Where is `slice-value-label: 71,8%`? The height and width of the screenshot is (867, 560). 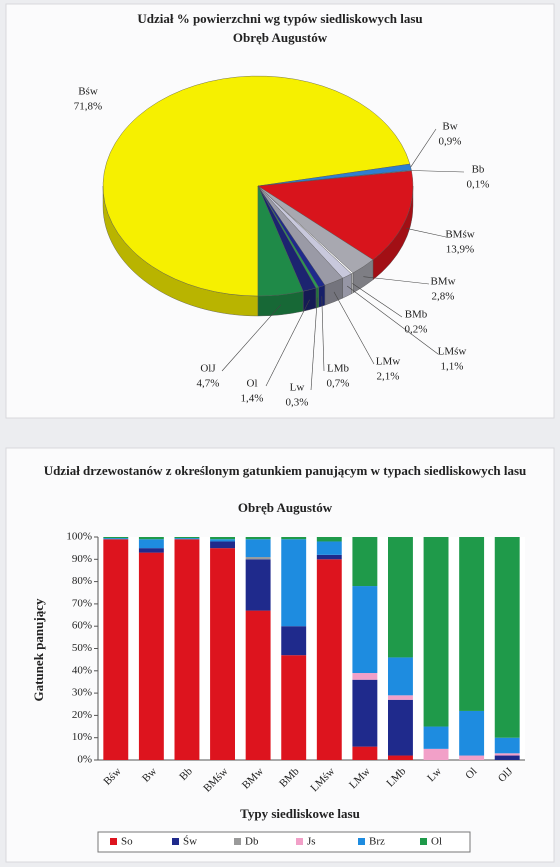 slice-value-label: 71,8% is located at coordinates (88, 107).